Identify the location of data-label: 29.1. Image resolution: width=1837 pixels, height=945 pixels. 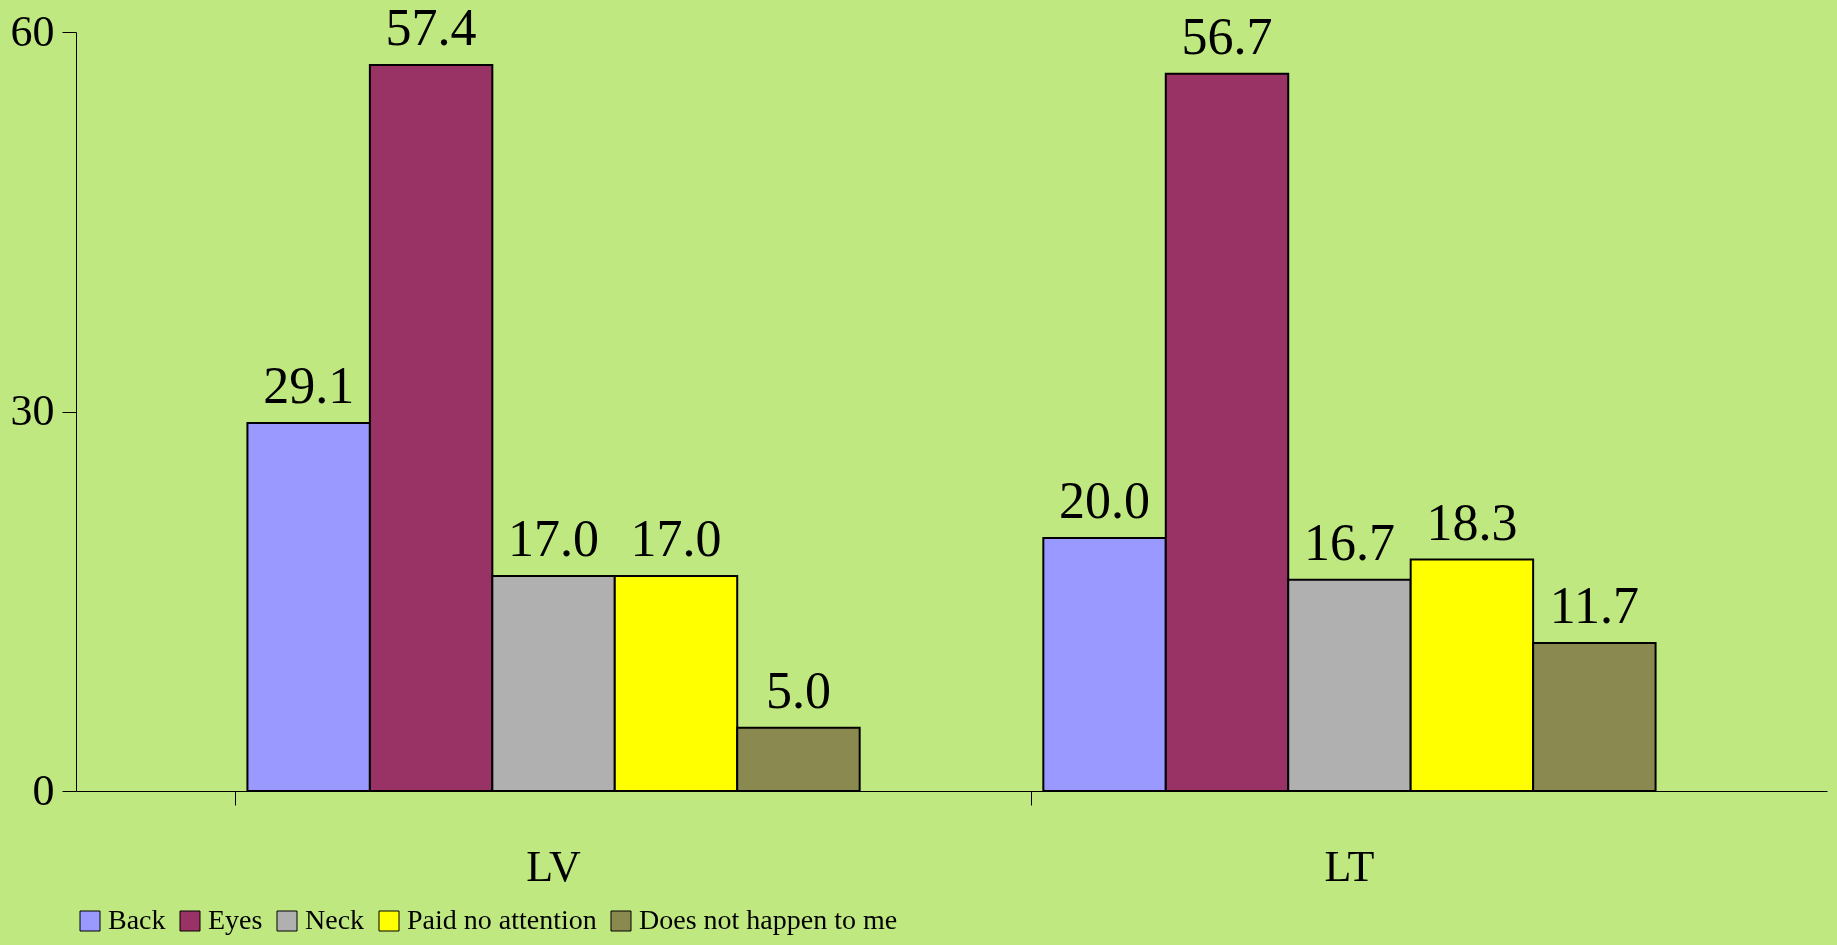
(309, 385).